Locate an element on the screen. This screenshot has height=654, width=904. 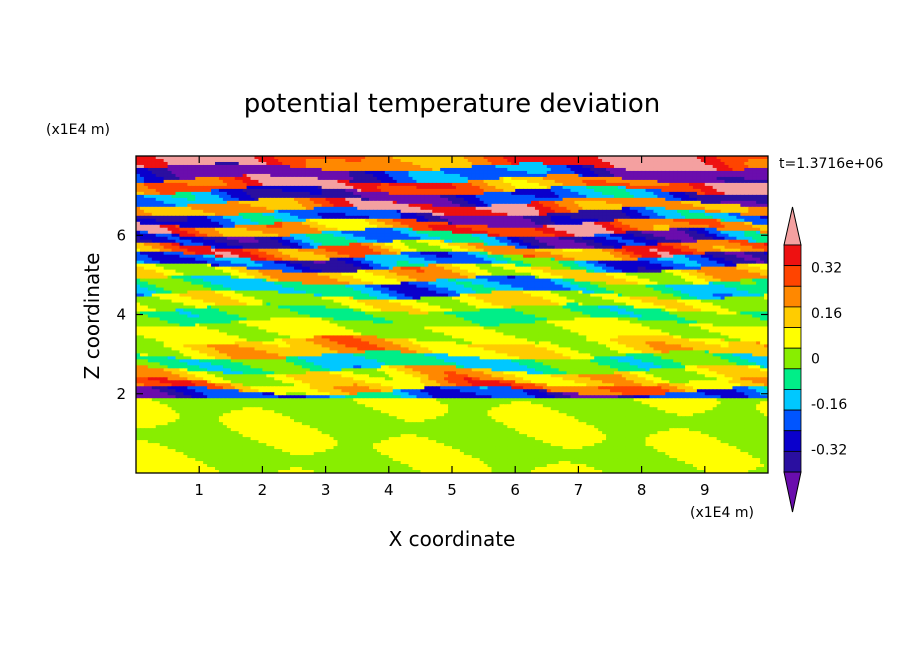
time-label: t=1.3716e+06 is located at coordinates (831, 164).